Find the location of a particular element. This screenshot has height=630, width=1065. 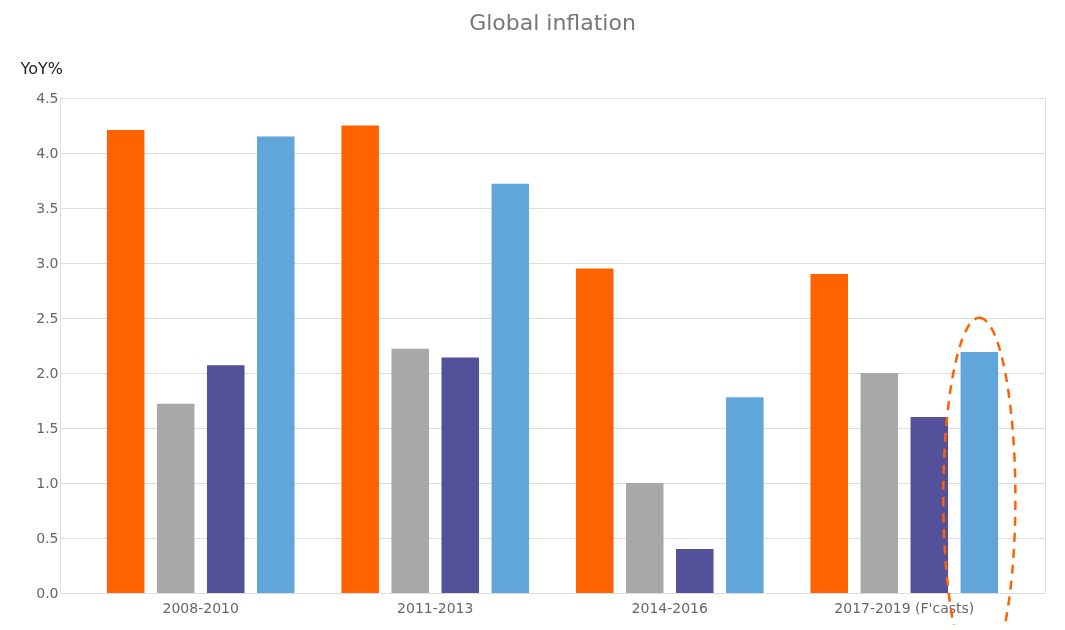

y-tick-label: 3.5 is located at coordinates (47, 207).